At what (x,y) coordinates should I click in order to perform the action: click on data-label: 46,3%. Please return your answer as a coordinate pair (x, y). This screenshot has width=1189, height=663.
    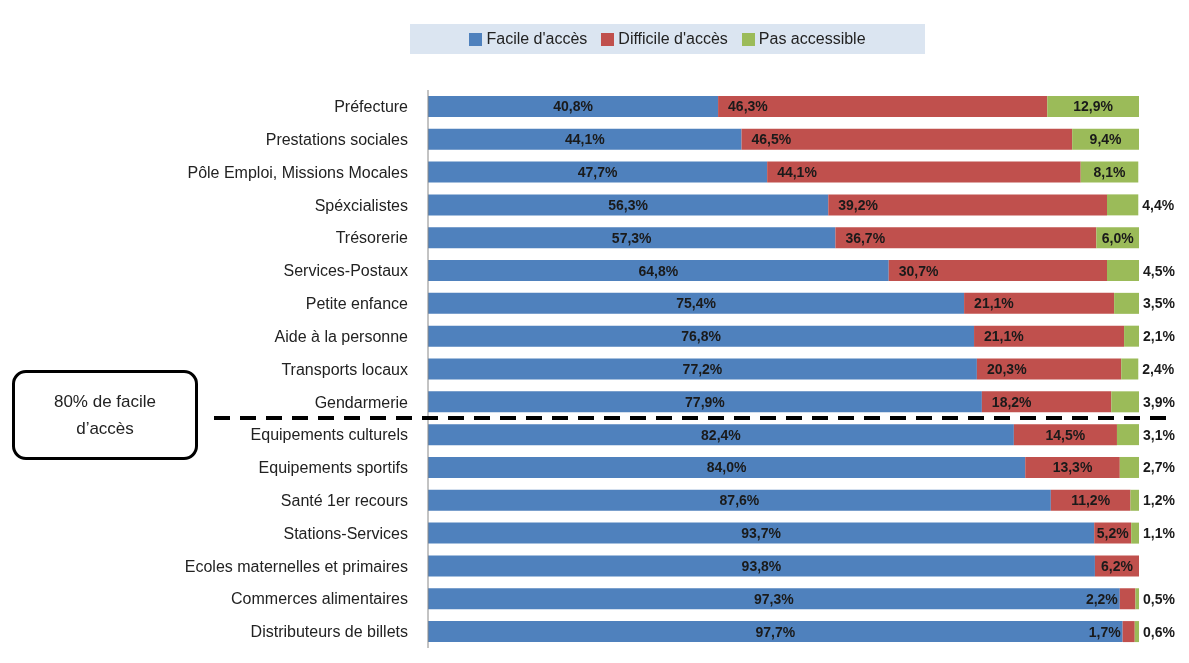
    Looking at the image, I should click on (748, 106).